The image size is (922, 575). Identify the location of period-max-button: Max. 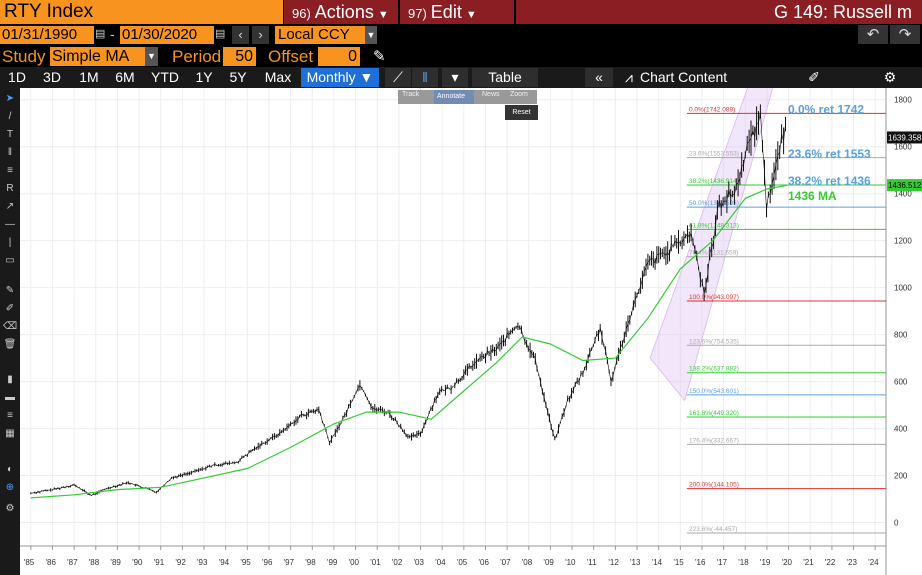
(278, 77).